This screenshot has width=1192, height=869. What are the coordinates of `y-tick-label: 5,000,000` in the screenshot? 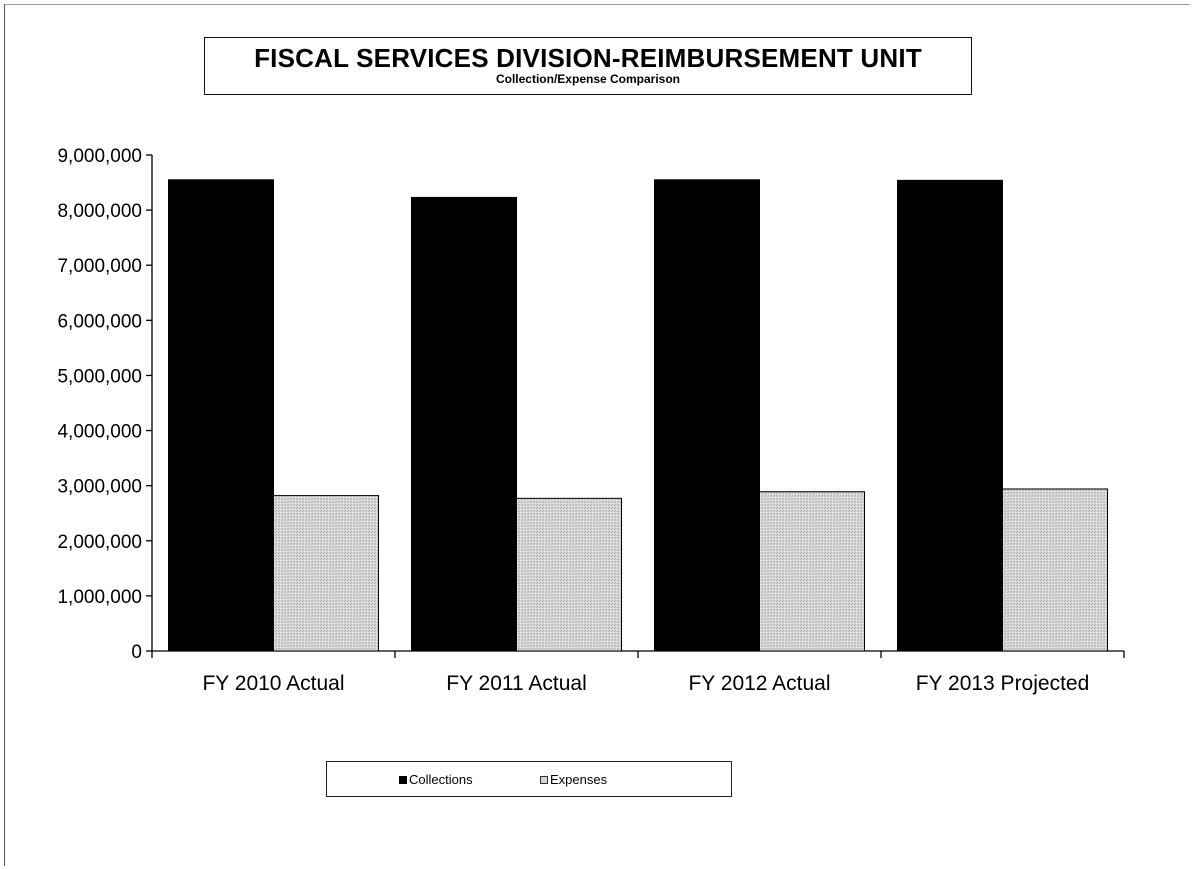 It's located at (99, 376).